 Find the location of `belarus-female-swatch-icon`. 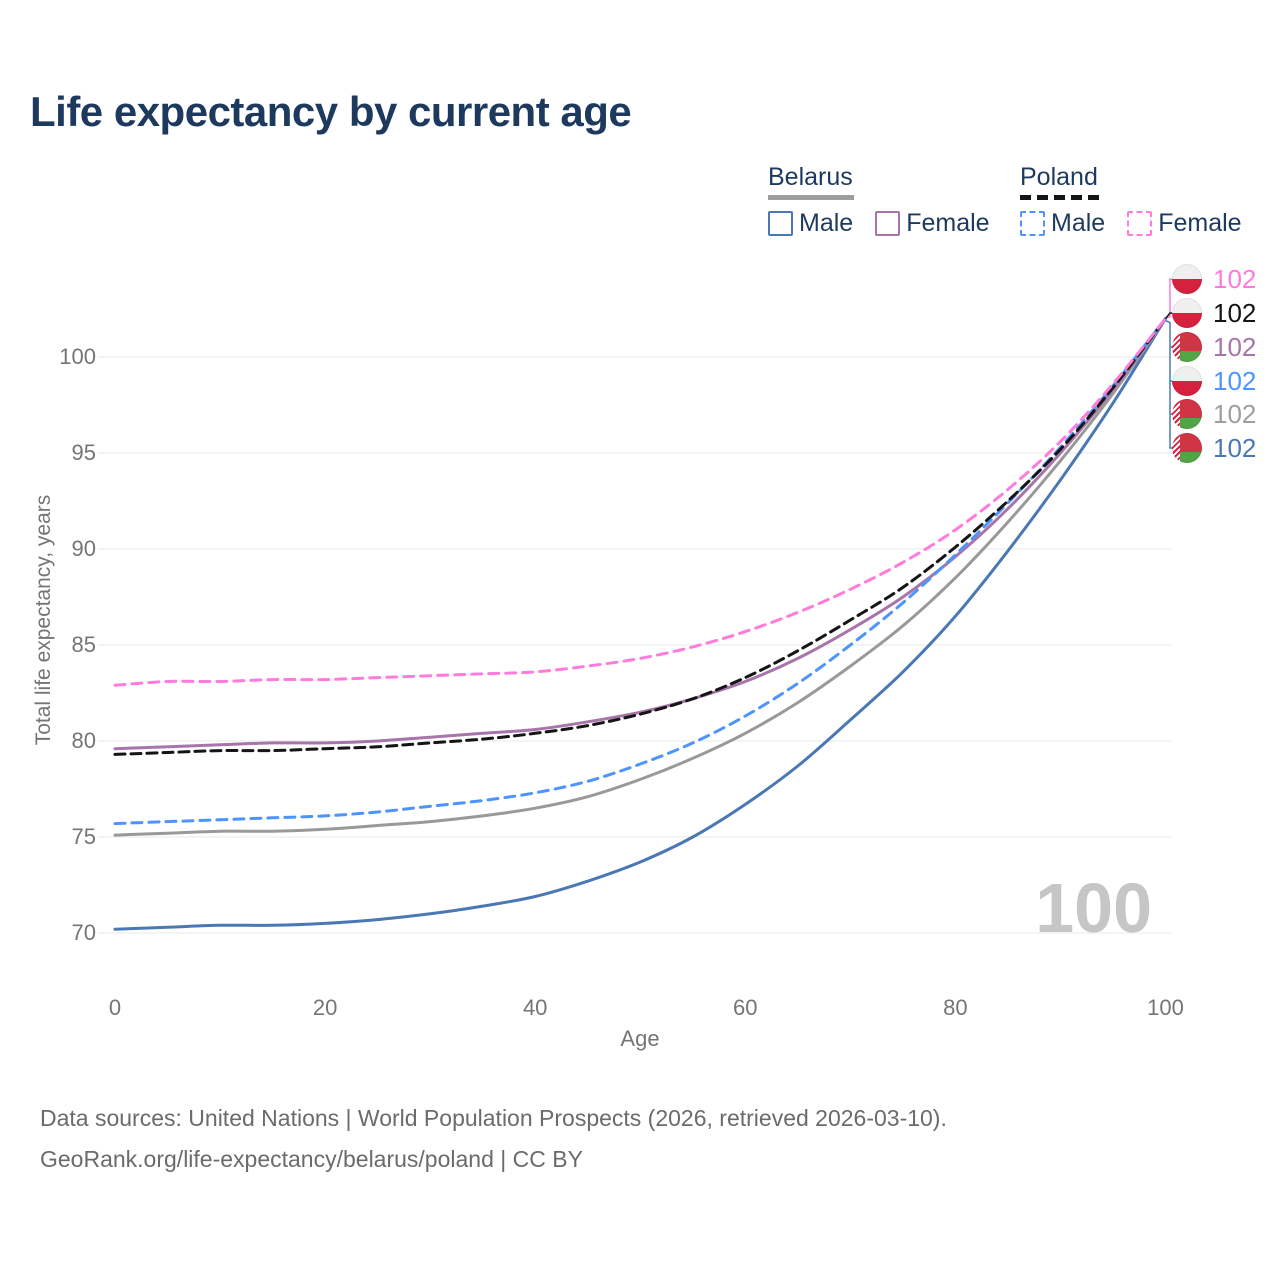

belarus-female-swatch-icon is located at coordinates (888, 223).